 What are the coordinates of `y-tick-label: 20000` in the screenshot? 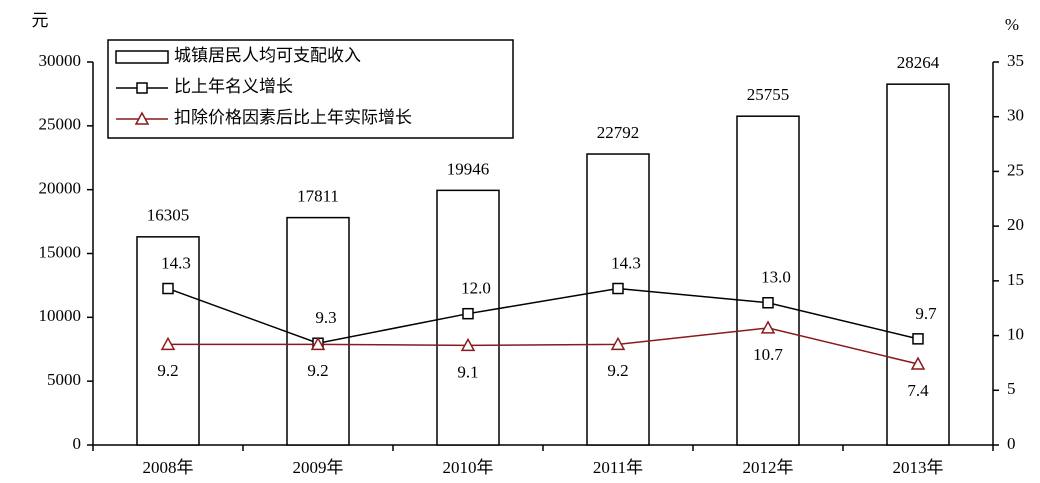 It's located at (60, 188).